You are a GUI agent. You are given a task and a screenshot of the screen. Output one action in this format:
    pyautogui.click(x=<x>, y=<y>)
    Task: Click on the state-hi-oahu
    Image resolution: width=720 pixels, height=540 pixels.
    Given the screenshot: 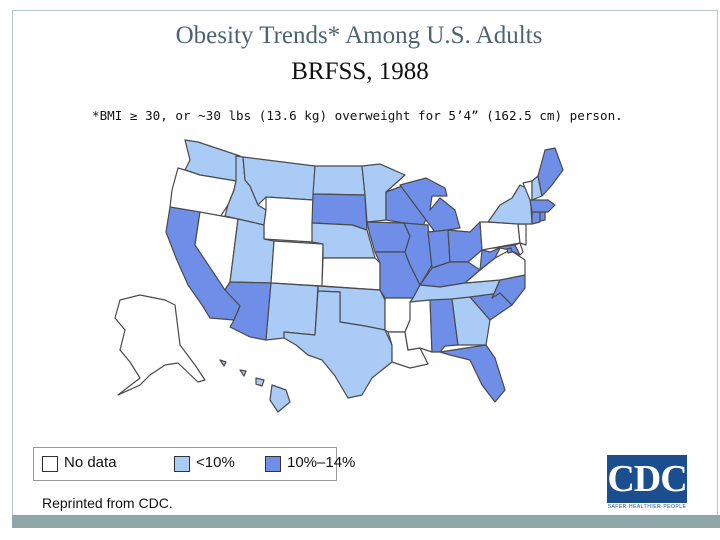 What is the action you would take?
    pyautogui.click(x=243, y=373)
    